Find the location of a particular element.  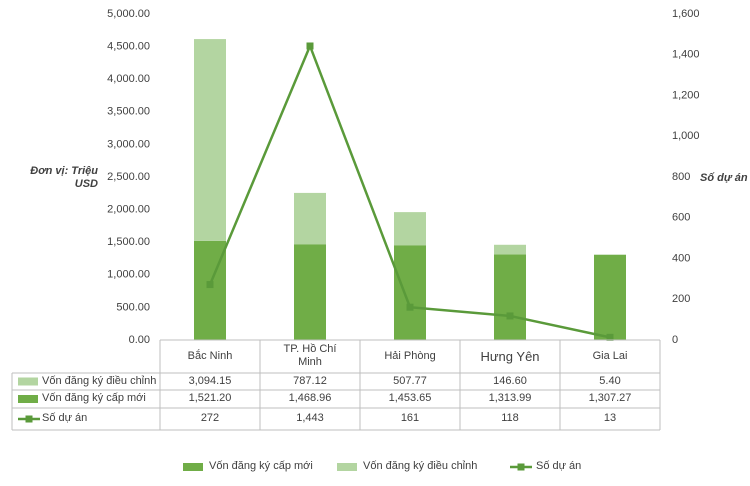

table-cell: 3,094.15 is located at coordinates (210, 380).